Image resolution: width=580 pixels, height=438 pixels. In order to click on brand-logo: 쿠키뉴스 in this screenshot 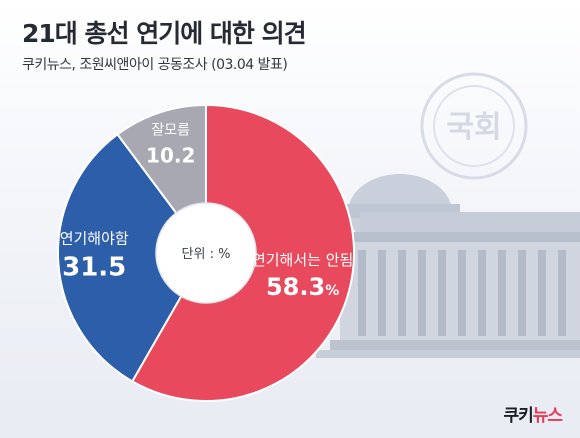, I will do `click(533, 413)`.